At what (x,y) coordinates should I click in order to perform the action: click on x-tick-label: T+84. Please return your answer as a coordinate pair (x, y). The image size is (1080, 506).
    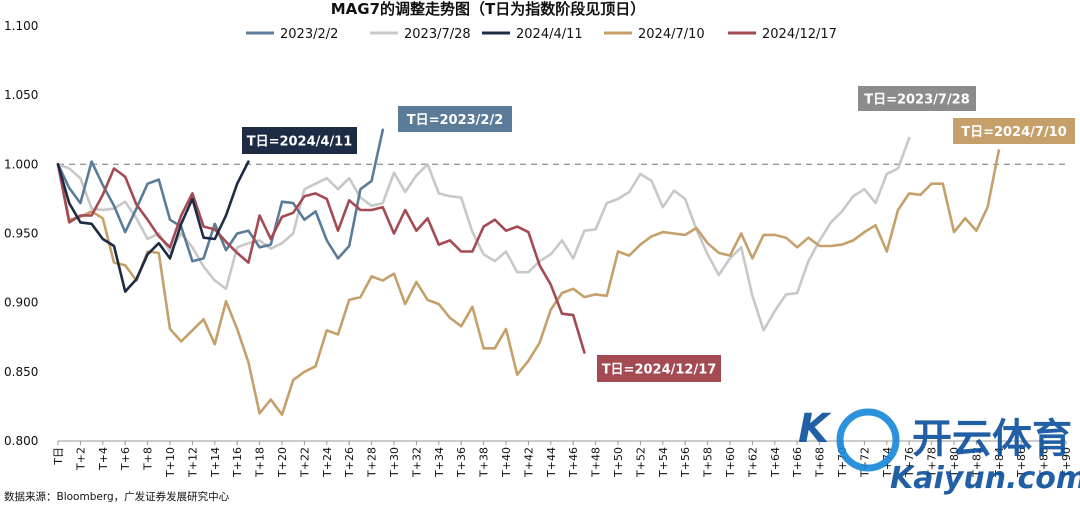
    Looking at the image, I should click on (999, 462).